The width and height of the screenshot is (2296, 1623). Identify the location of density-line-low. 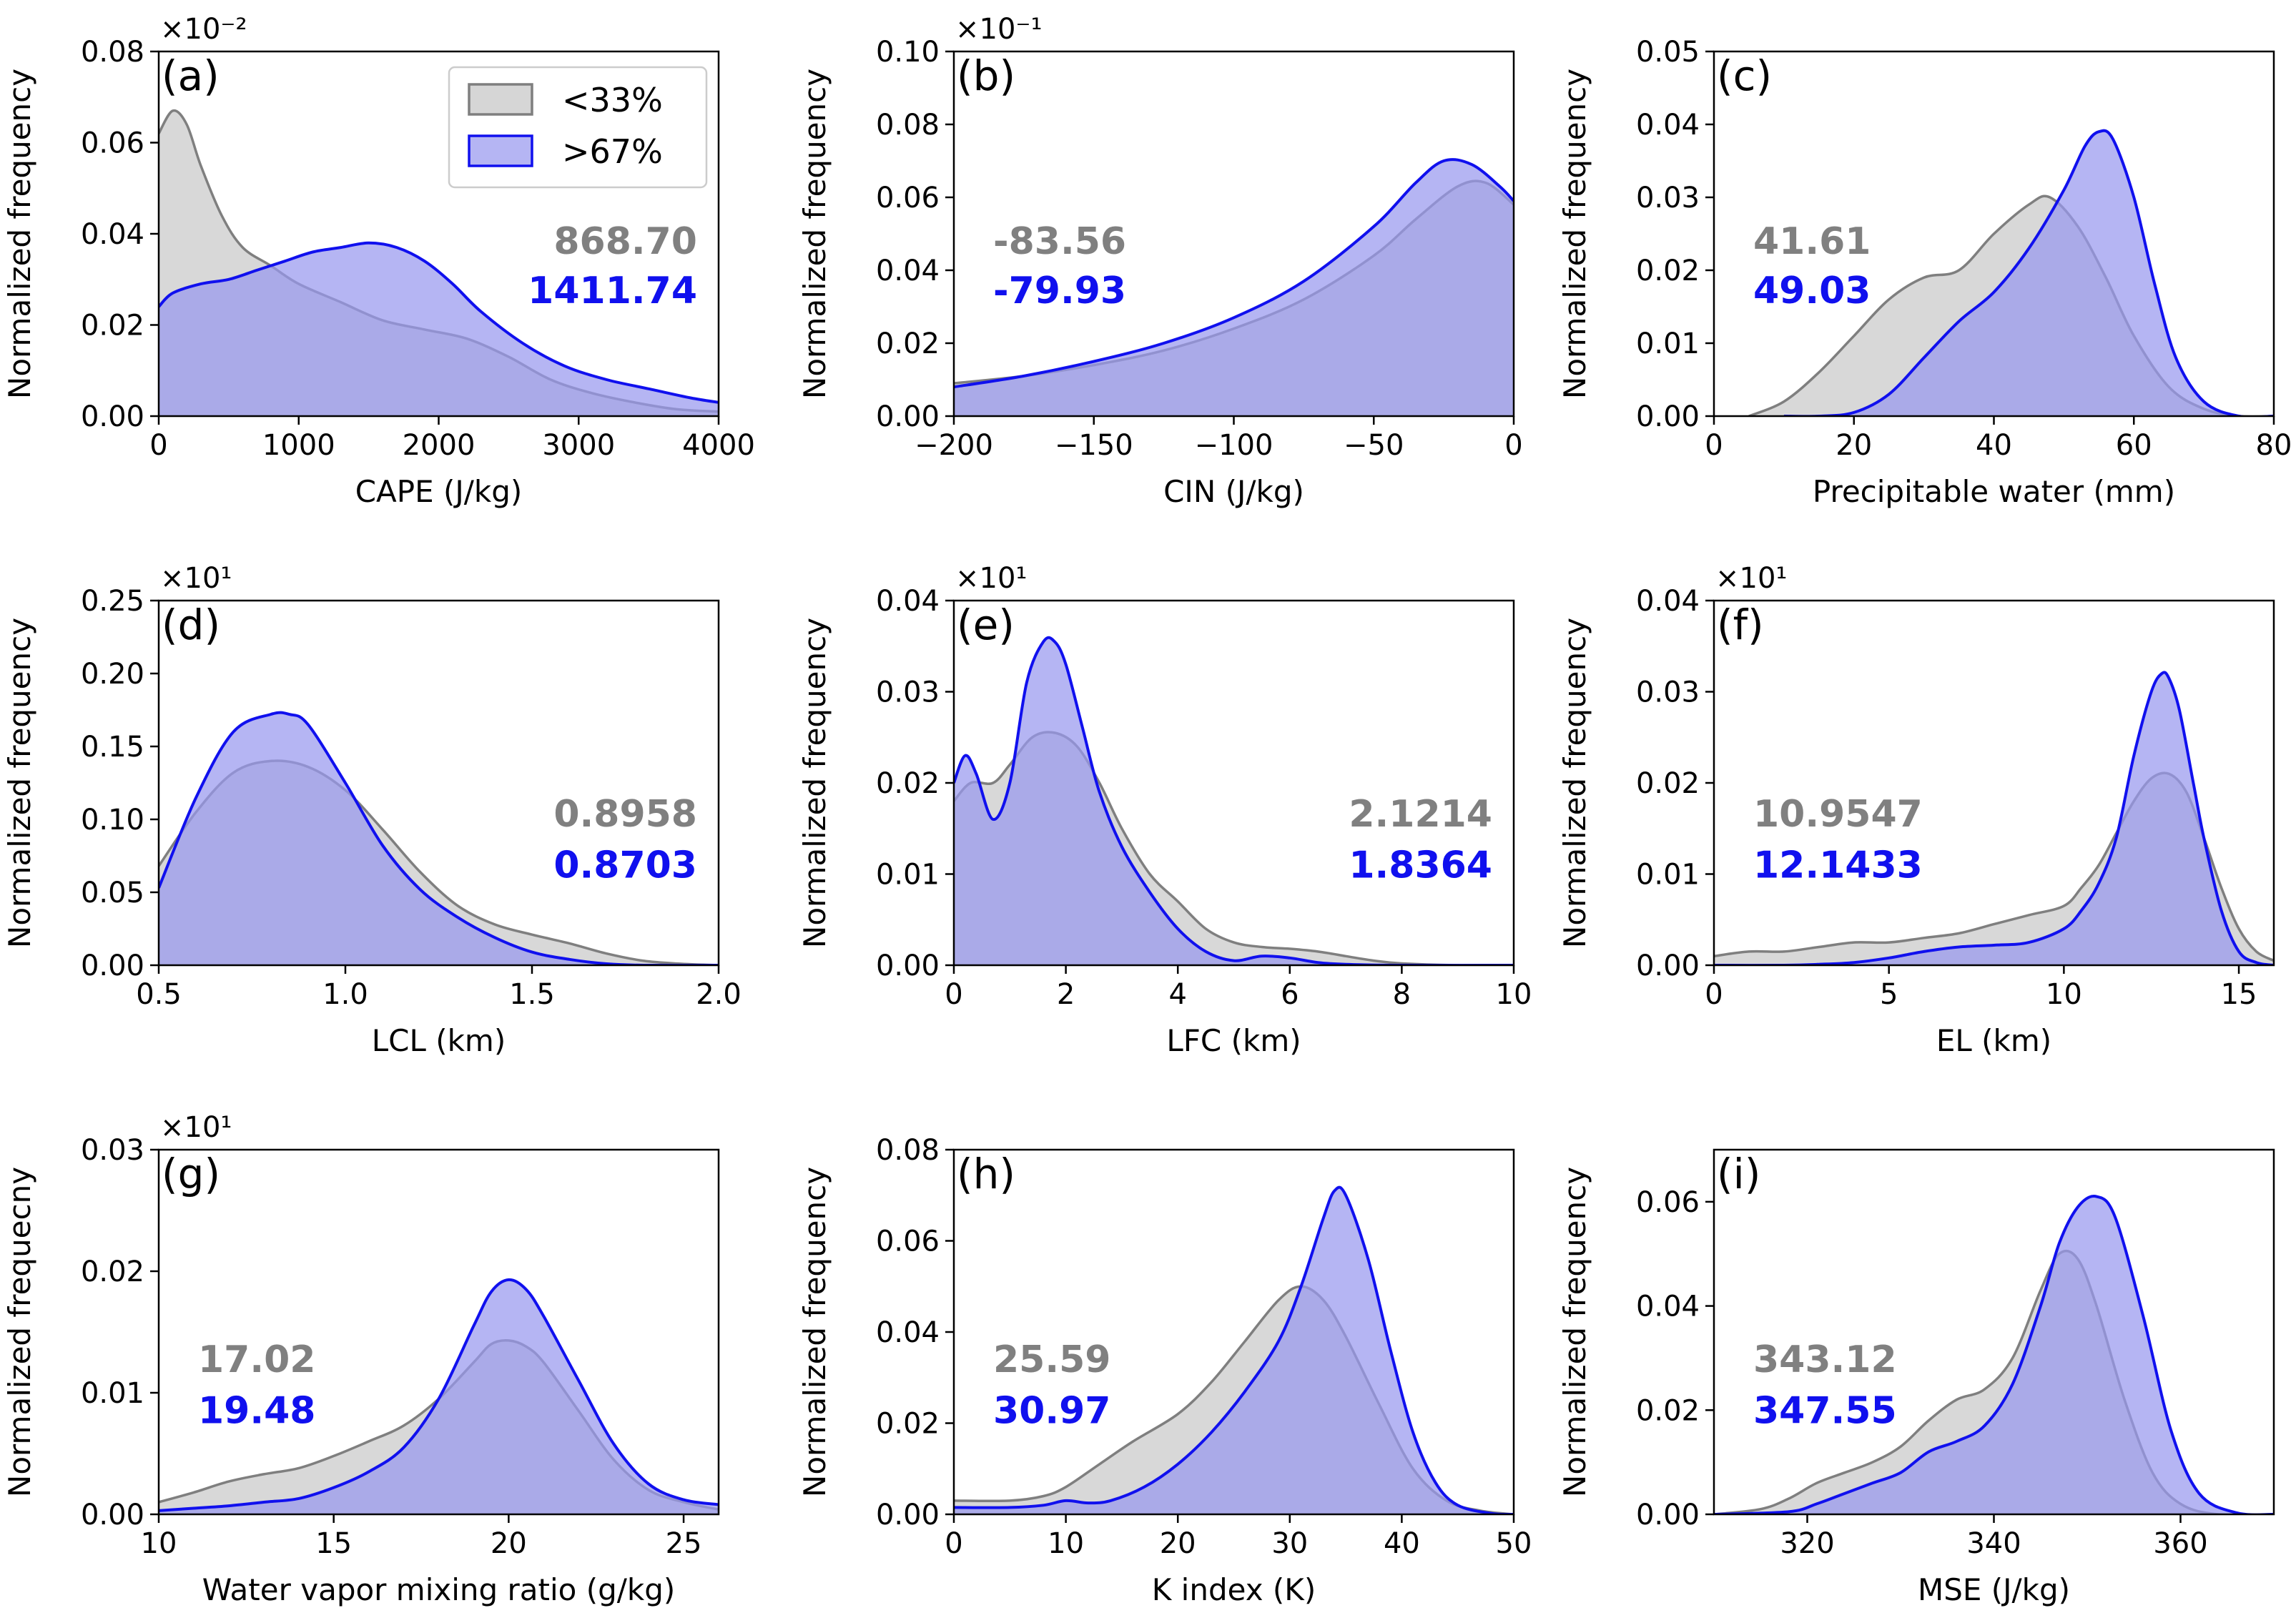
(1994, 867).